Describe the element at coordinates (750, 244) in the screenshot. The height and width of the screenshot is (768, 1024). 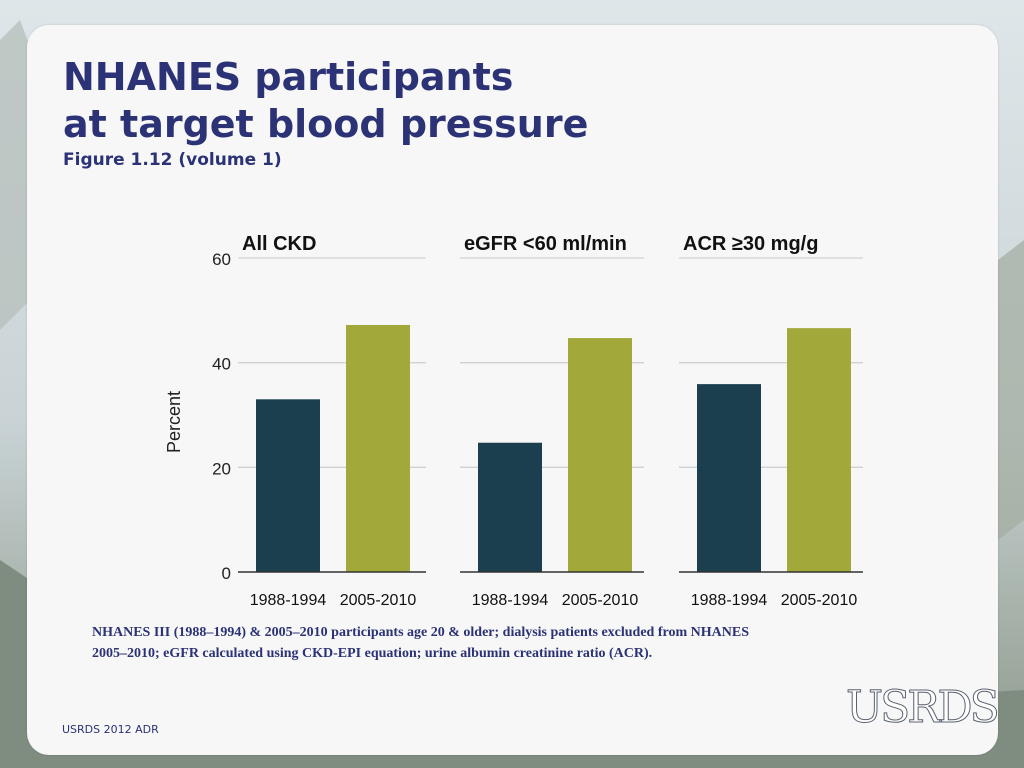
I see `panel-title: ACR ≥30 mg/g` at that location.